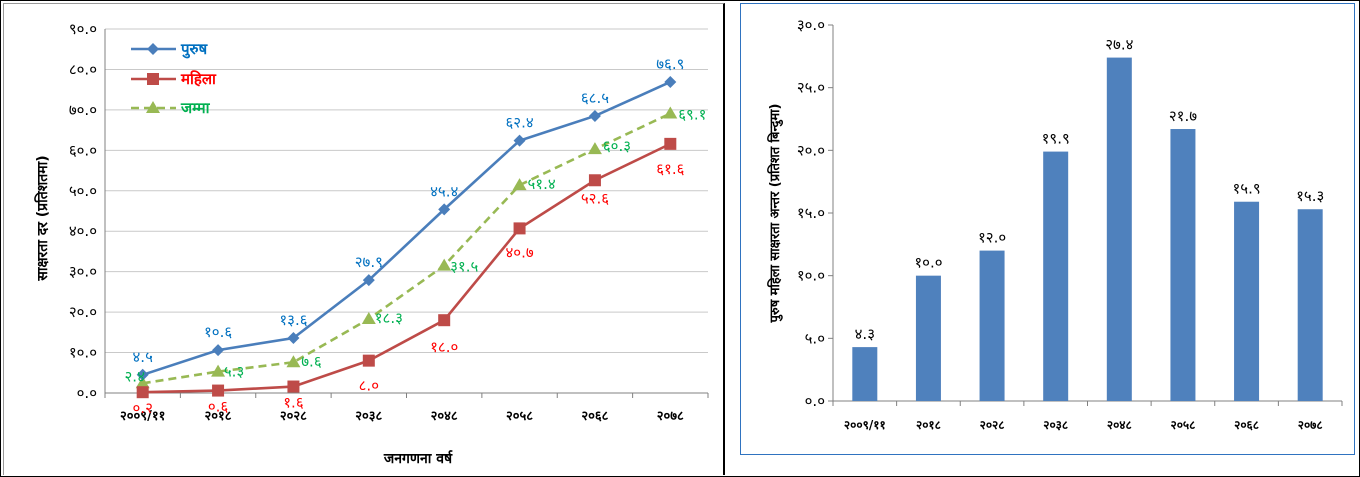 This screenshot has width=1360, height=477. Describe the element at coordinates (153, 79) in the screenshot. I see `legend-square-marker` at that location.